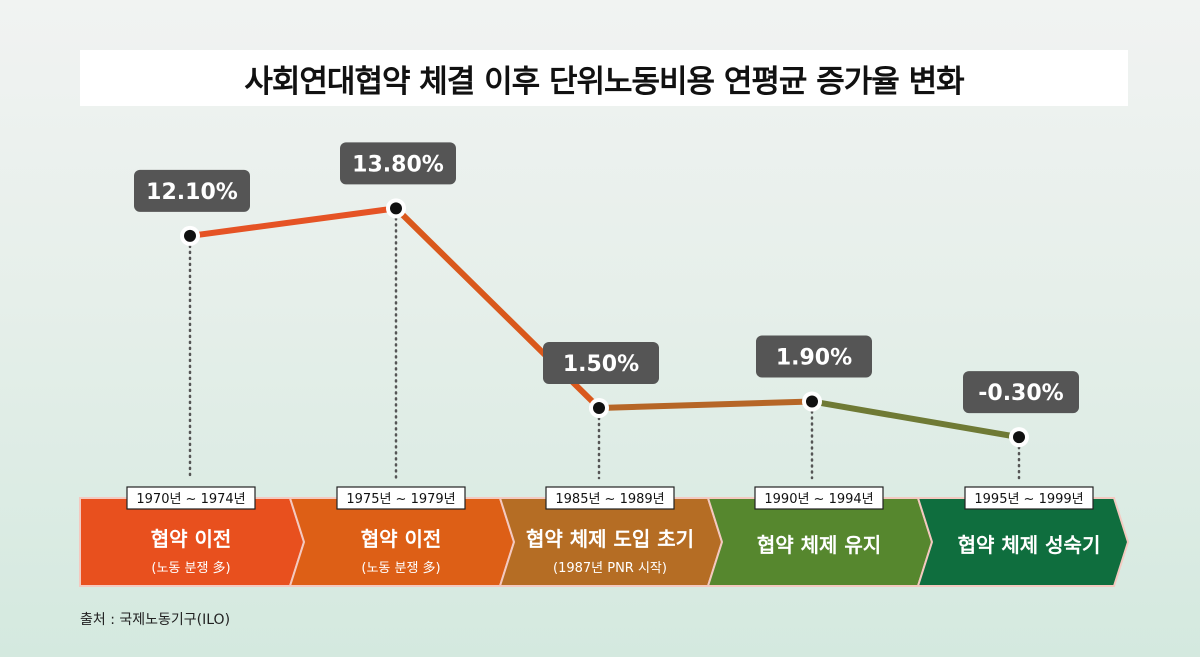 This screenshot has width=1200, height=657. I want to click on value-label: 1.50%, so click(601, 364).